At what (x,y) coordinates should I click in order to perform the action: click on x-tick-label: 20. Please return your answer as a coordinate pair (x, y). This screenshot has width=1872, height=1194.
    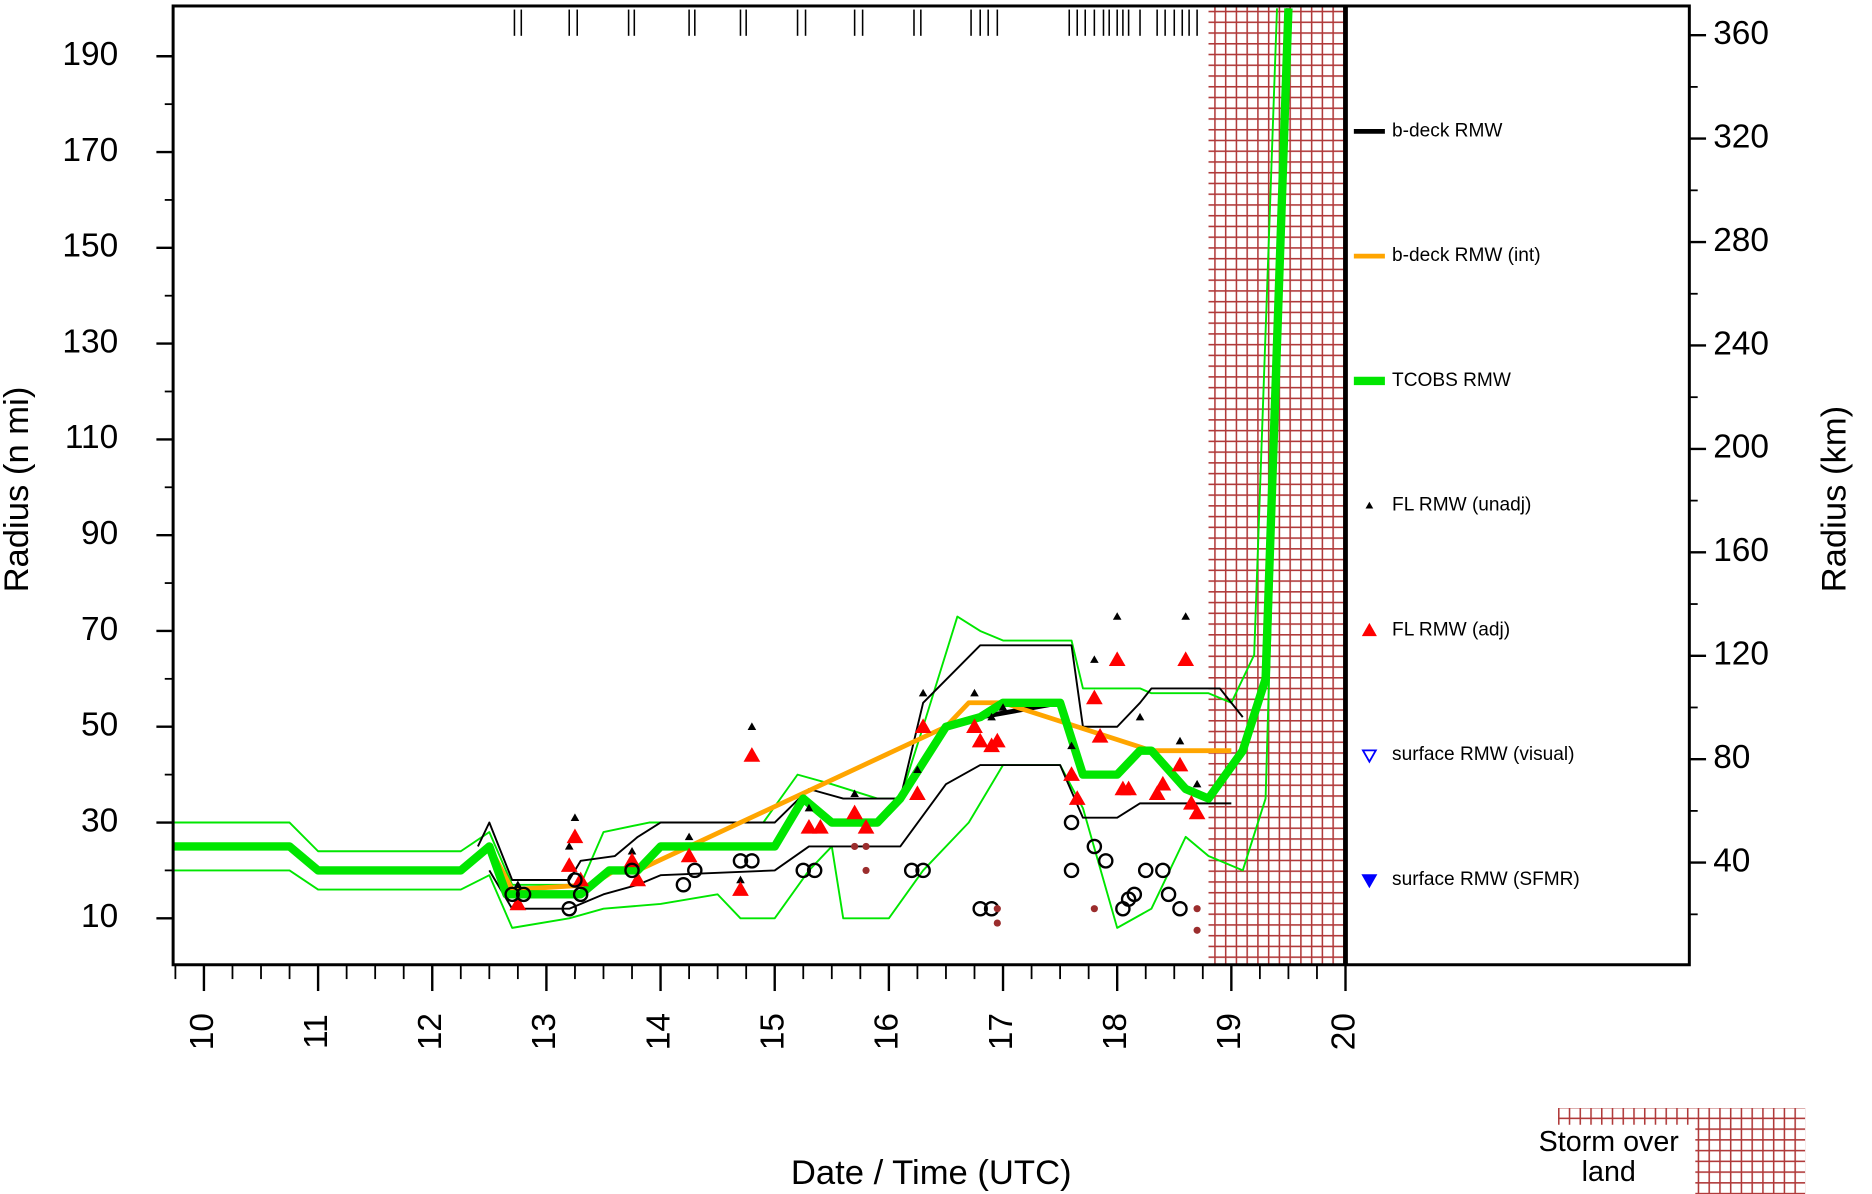
    Looking at the image, I should click on (1343, 1031).